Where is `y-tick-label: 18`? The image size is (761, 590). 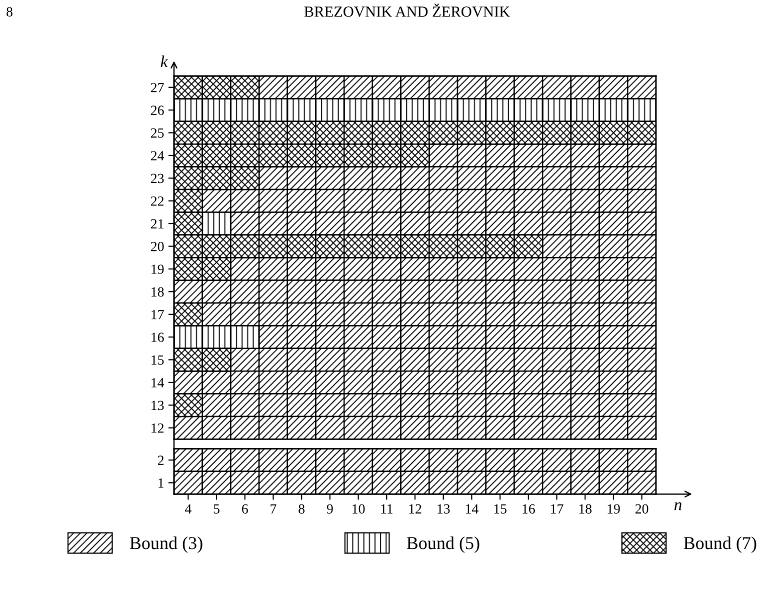
y-tick-label: 18 is located at coordinates (158, 292).